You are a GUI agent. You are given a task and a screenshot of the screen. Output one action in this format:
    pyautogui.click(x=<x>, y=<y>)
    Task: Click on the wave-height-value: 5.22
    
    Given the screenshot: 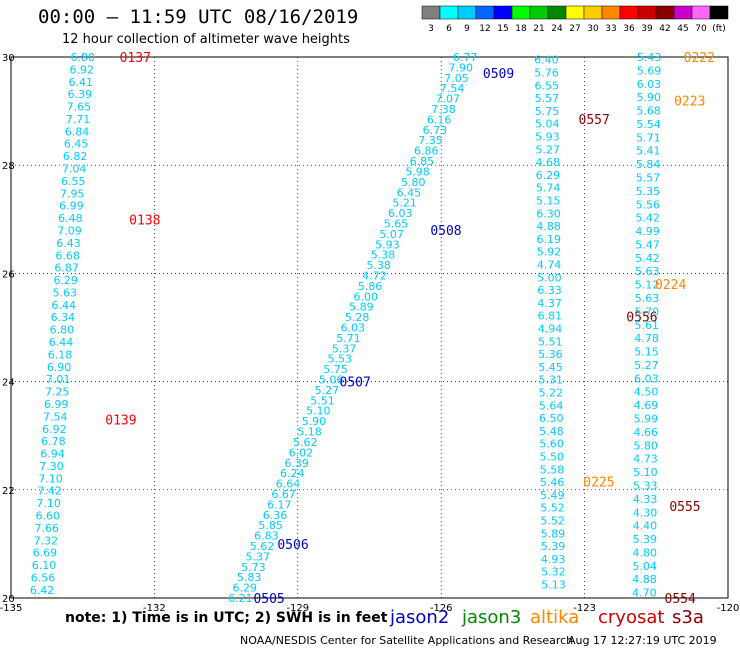 What is the action you would take?
    pyautogui.click(x=551, y=392)
    